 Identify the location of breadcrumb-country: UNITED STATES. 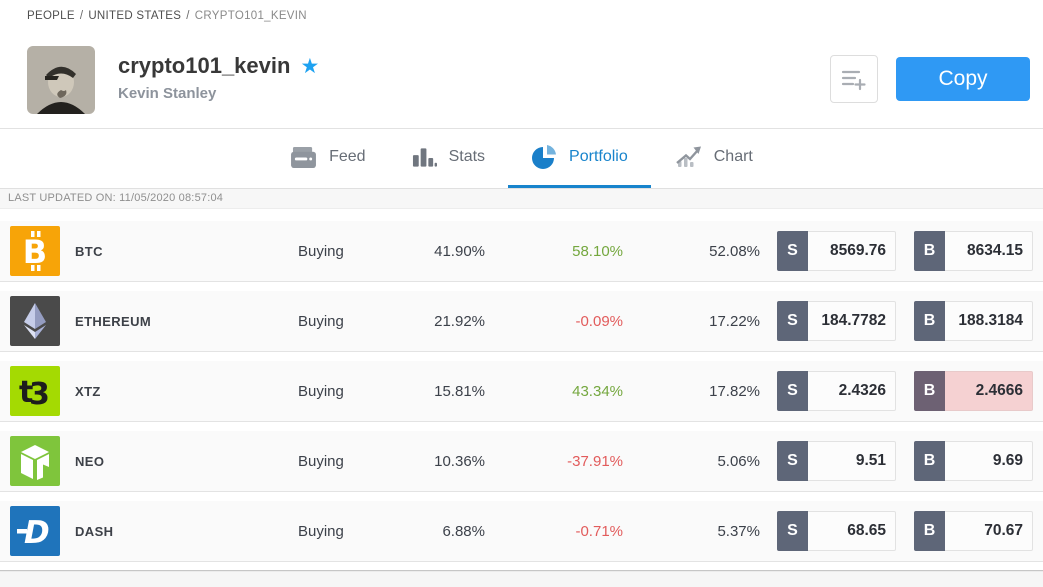
(135, 16).